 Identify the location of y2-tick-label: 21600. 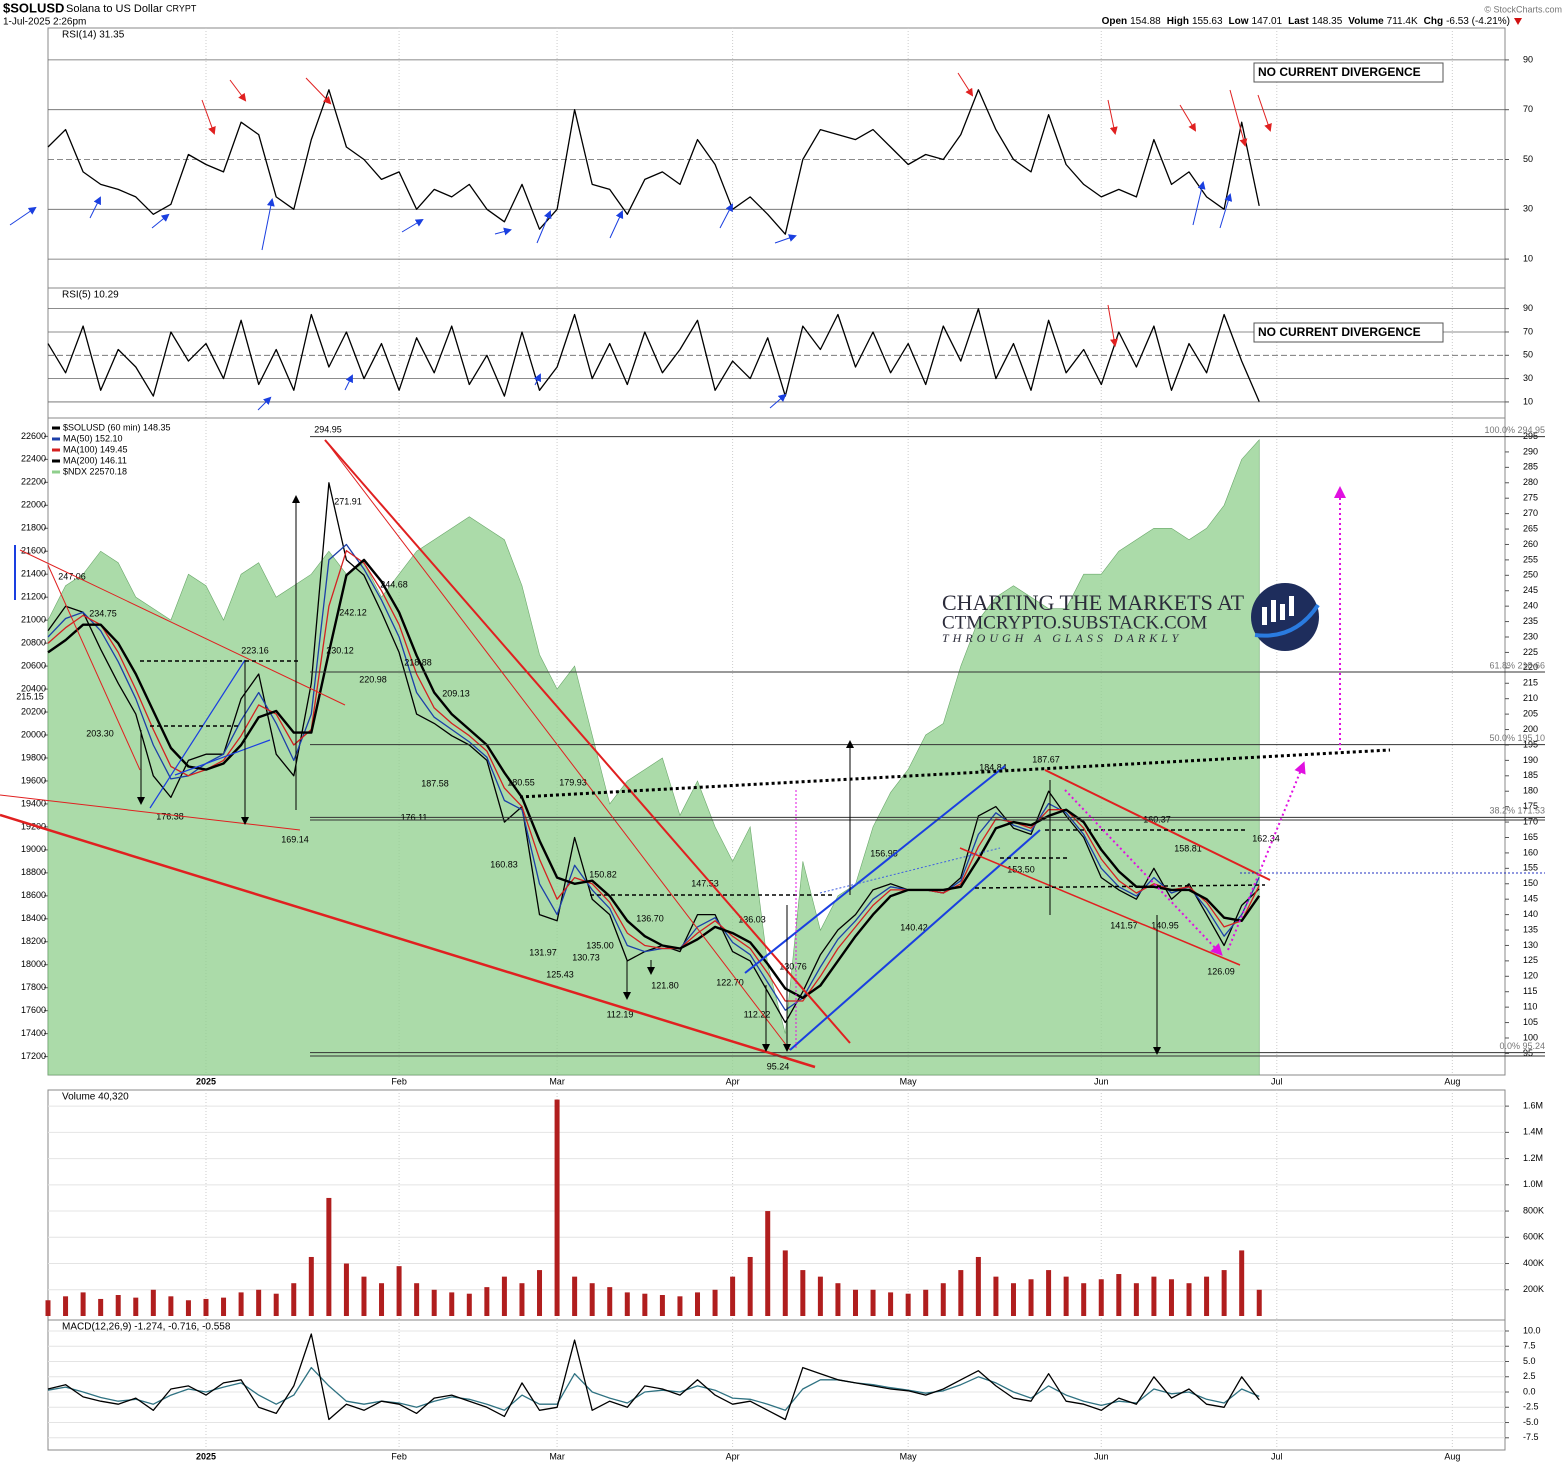
(33, 551).